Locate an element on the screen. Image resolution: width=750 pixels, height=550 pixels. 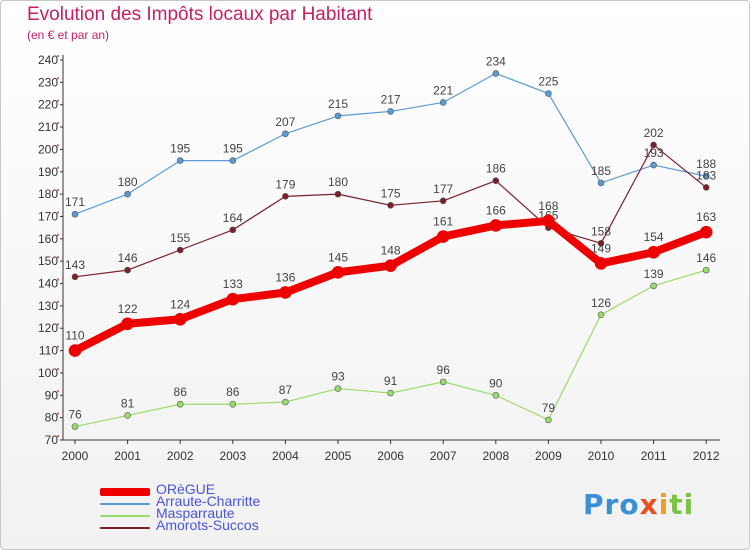
y-tick-label: 220 is located at coordinates (48, 105).